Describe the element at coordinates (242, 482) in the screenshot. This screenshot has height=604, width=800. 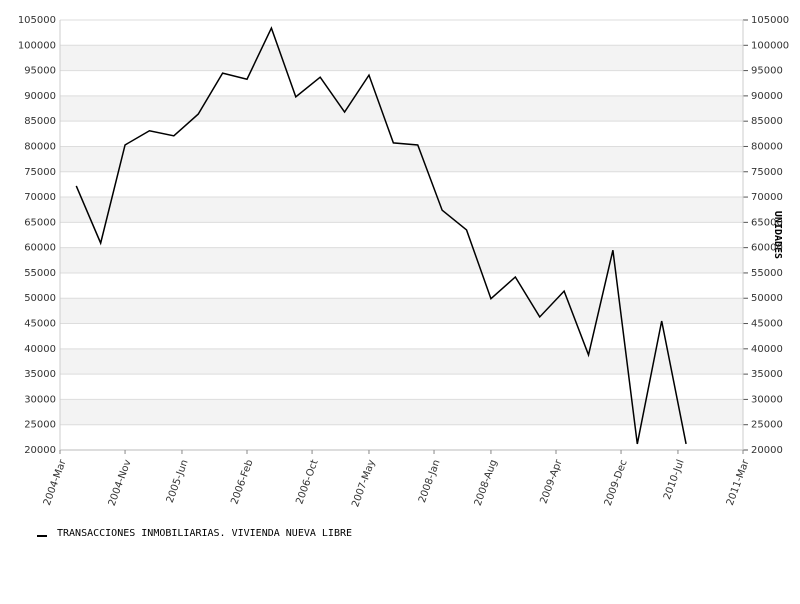
I see `x-tick-label: 2006-Feb` at that location.